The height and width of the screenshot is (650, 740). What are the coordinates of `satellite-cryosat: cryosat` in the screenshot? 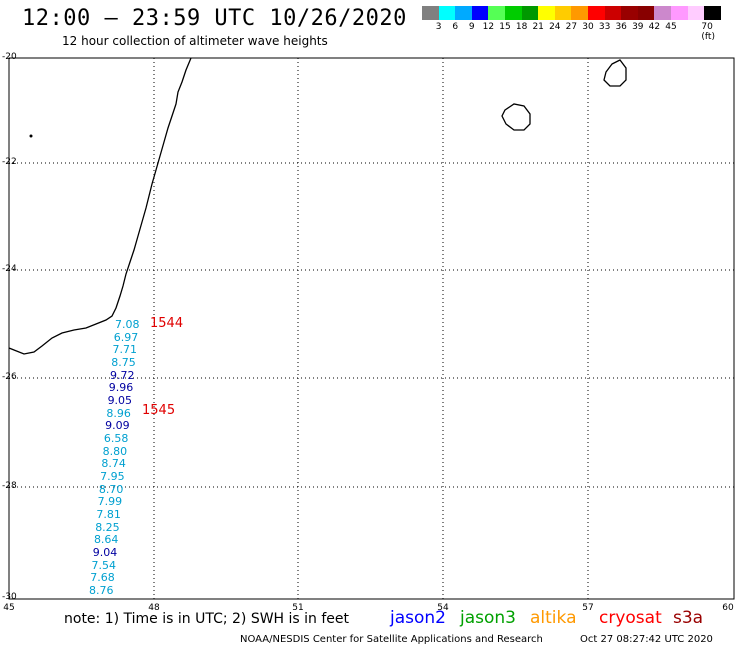 It's located at (630, 618).